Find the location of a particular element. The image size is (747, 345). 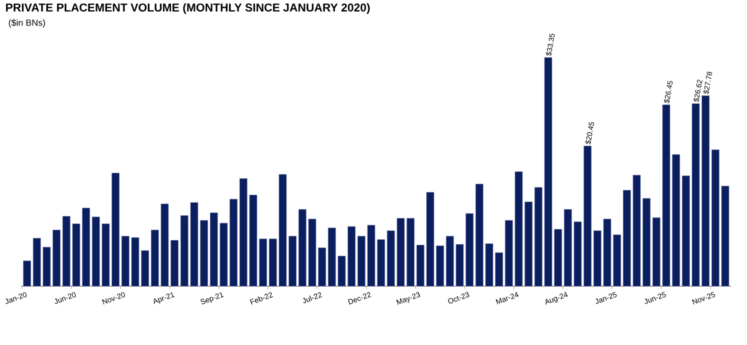

chart-subtitle: ($in BNs) is located at coordinates (27, 23).